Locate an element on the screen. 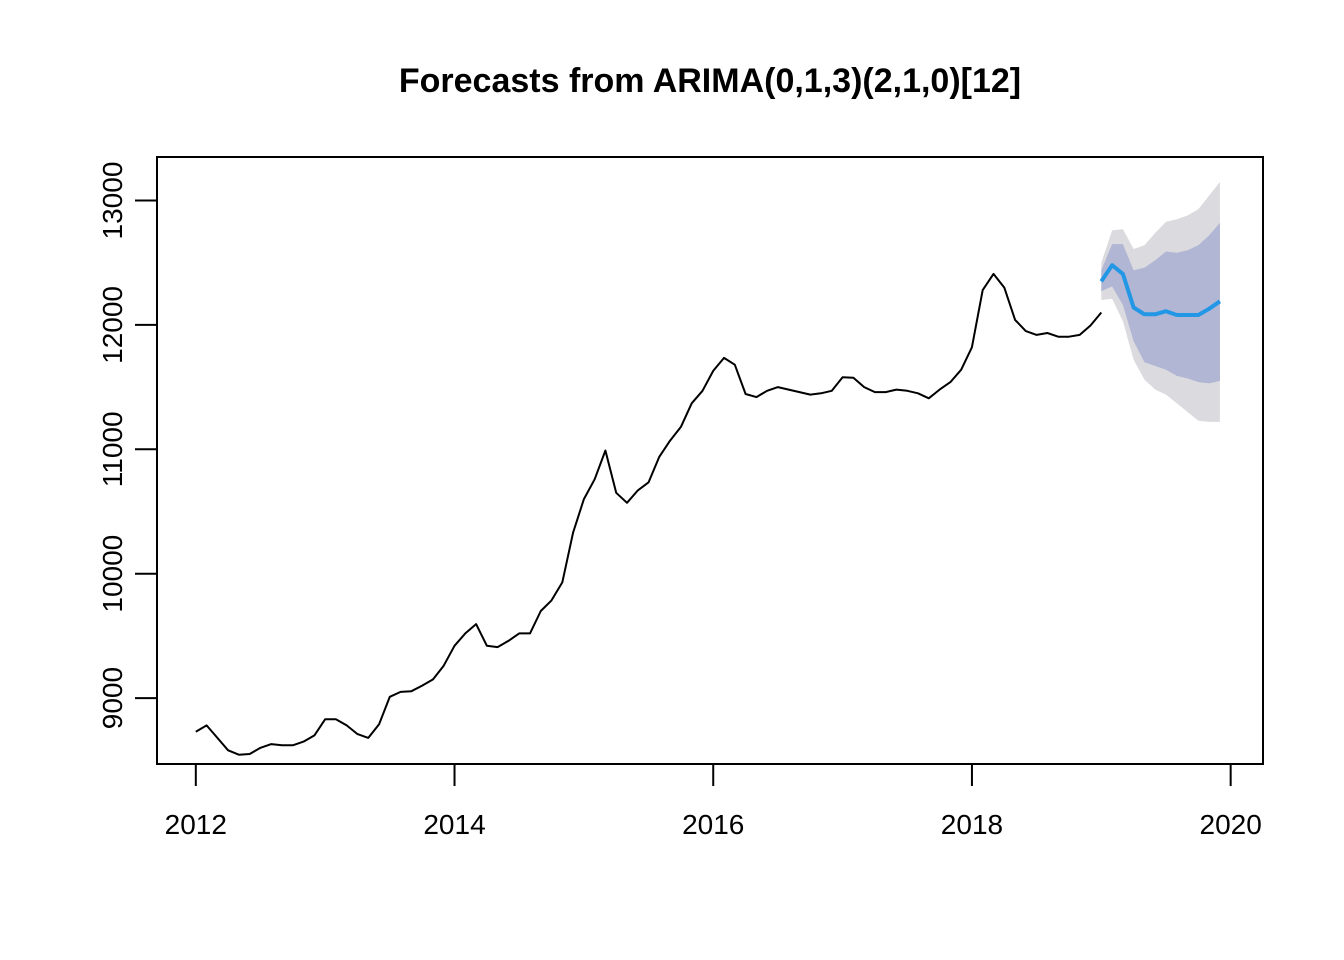  y-tick-label: 10000 is located at coordinates (112, 574).